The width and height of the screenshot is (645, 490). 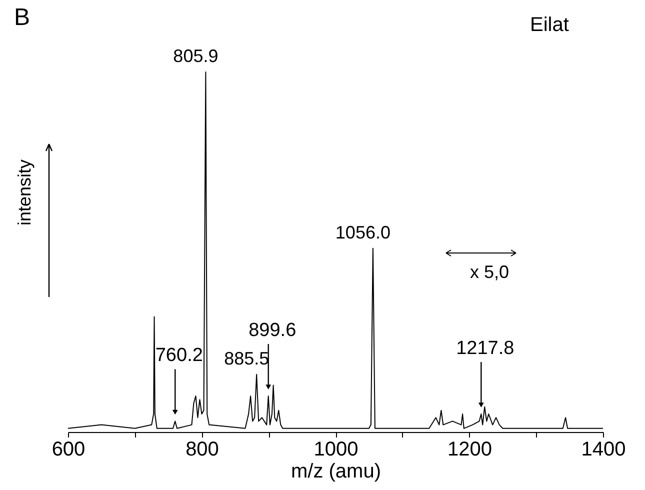 What do you see at coordinates (24, 192) in the screenshot?
I see `y-axis-title: intensity` at bounding box center [24, 192].